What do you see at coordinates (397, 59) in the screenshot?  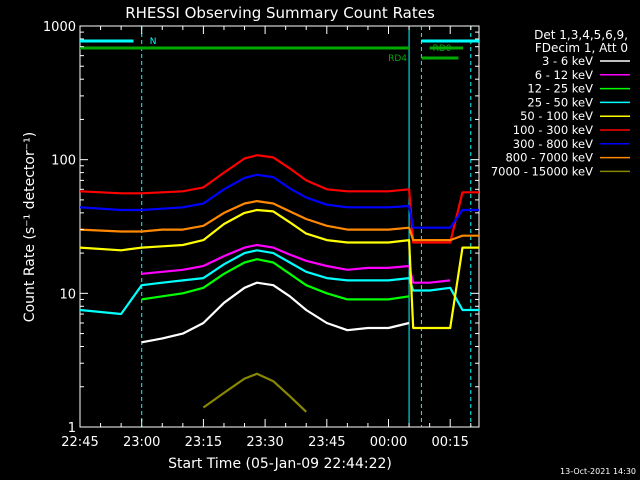 I see `flag-label-rd4: RD4` at bounding box center [397, 59].